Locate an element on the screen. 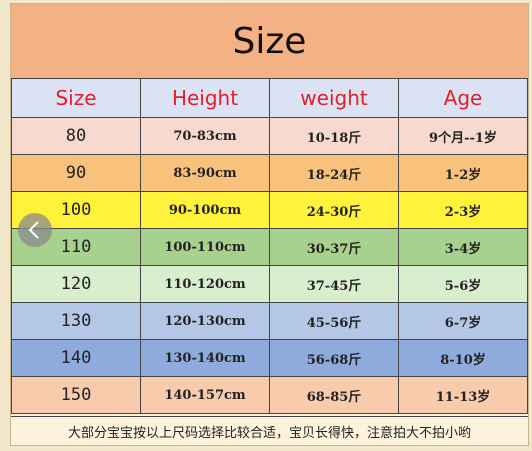 The image size is (532, 451). prev-button is located at coordinates (35, 230).